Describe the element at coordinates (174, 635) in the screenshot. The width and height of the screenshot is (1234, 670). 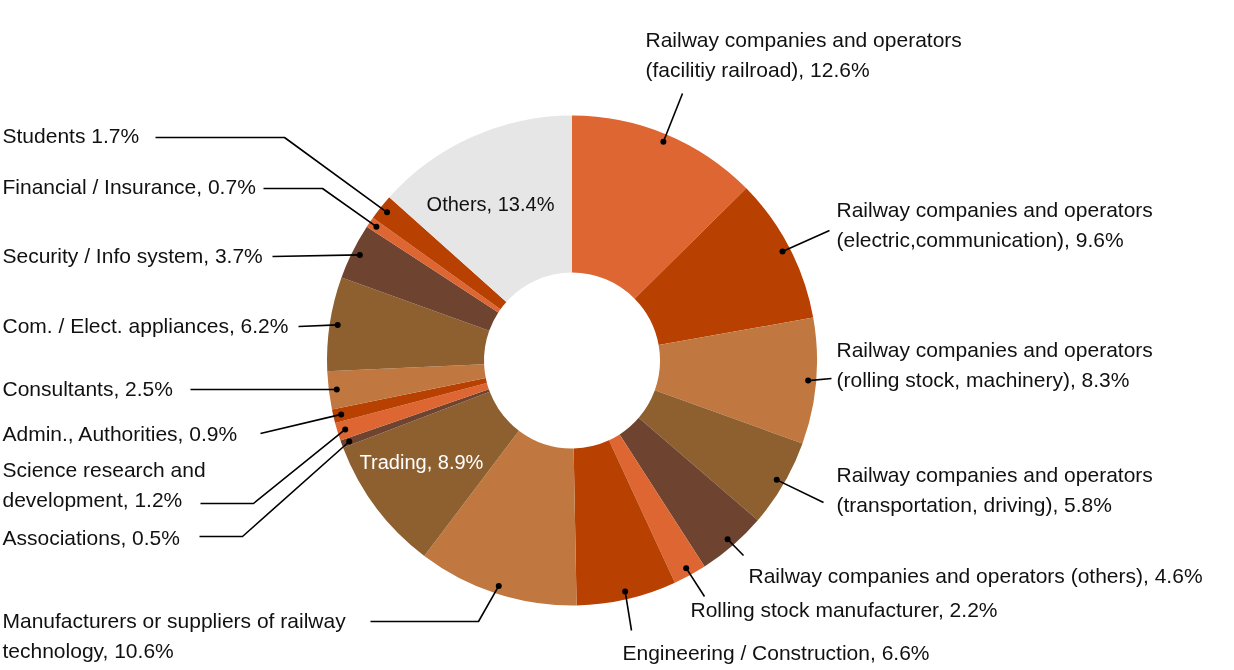
I see `slice-label: Manufacturers or suppliers of railway technology, 10.6%` at that location.